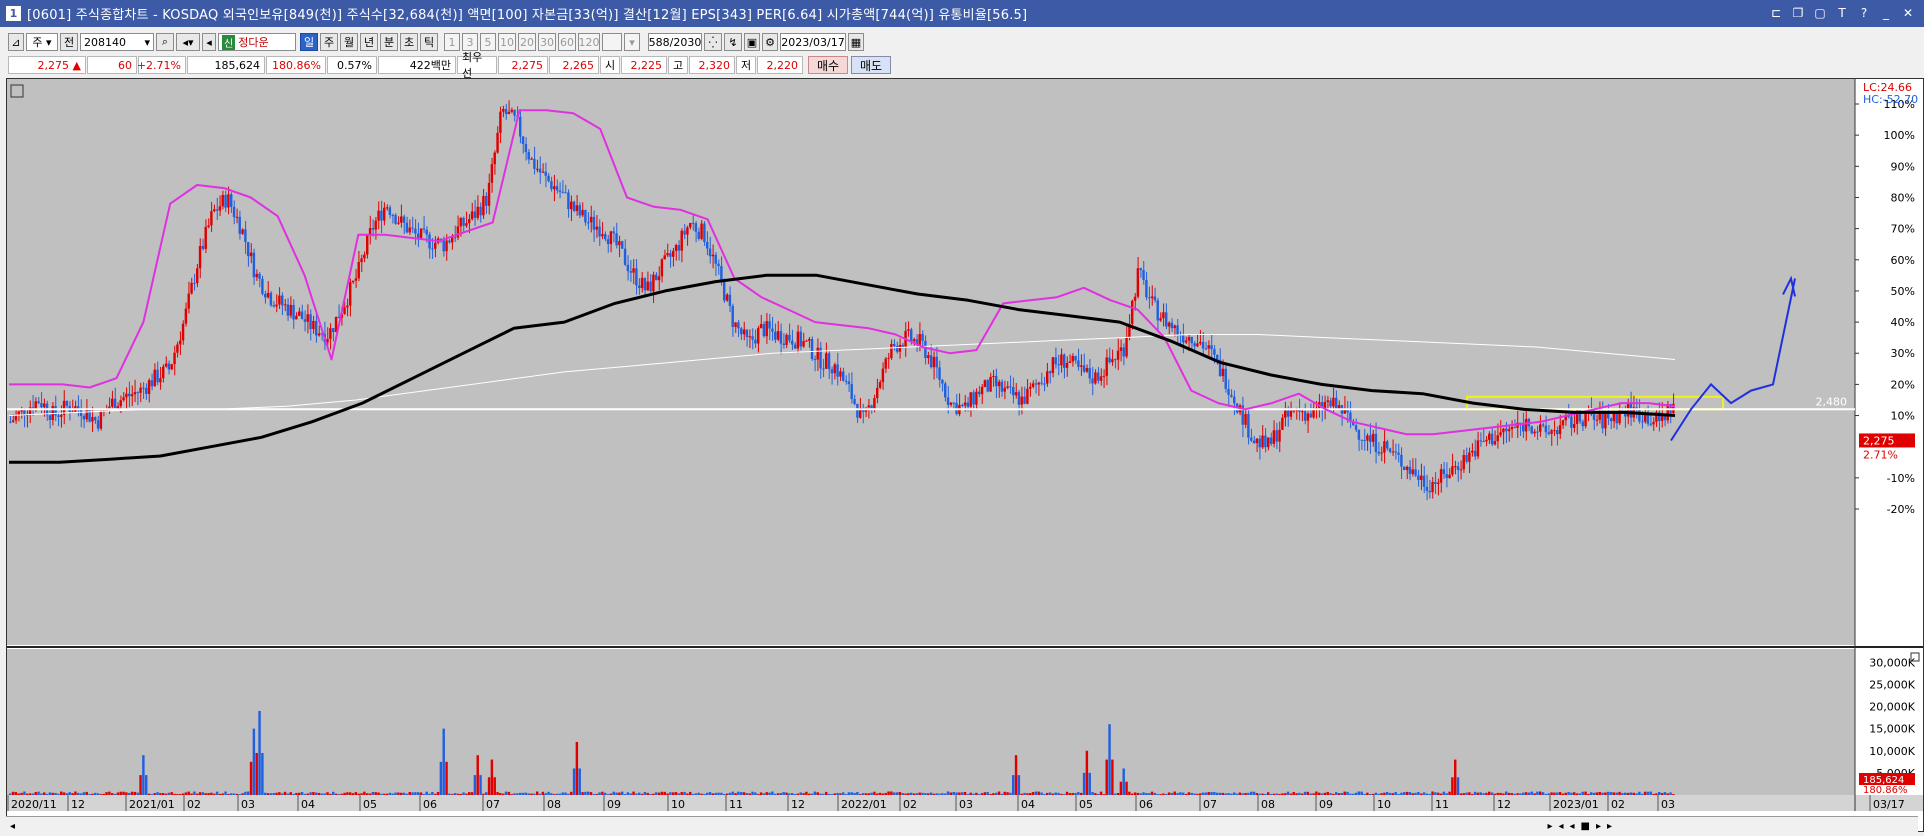 The height and width of the screenshot is (836, 1924). I want to click on fullscreen-icon: ▢, so click(1820, 13).